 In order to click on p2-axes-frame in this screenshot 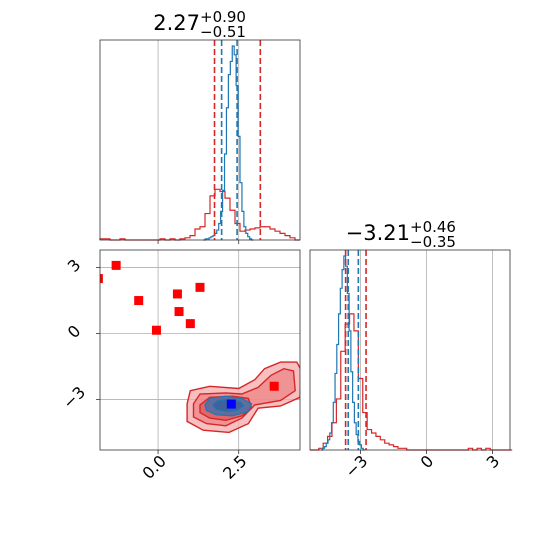, I will do `click(410, 350)`.